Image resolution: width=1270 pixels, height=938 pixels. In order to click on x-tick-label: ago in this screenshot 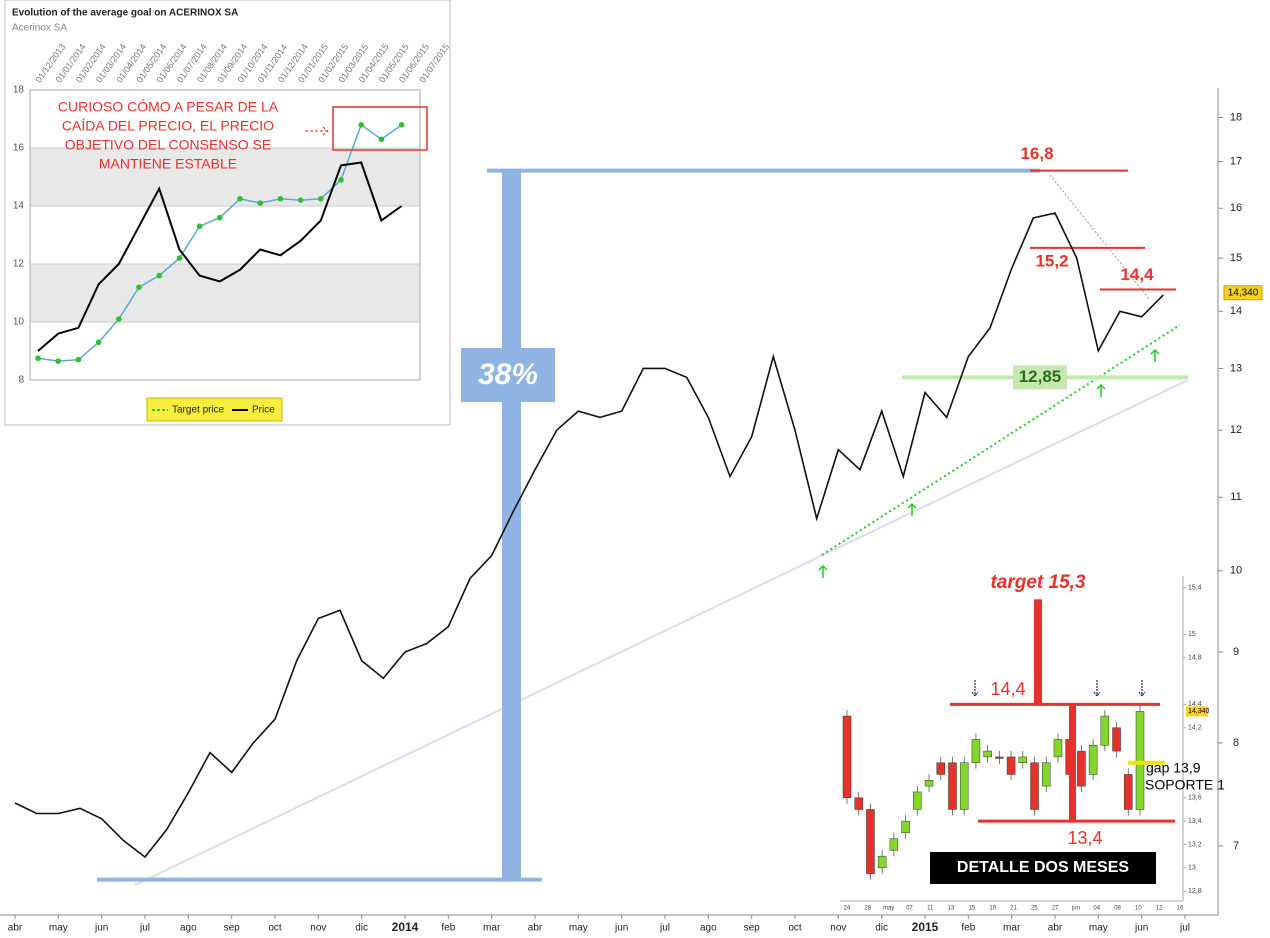, I will do `click(188, 928)`.